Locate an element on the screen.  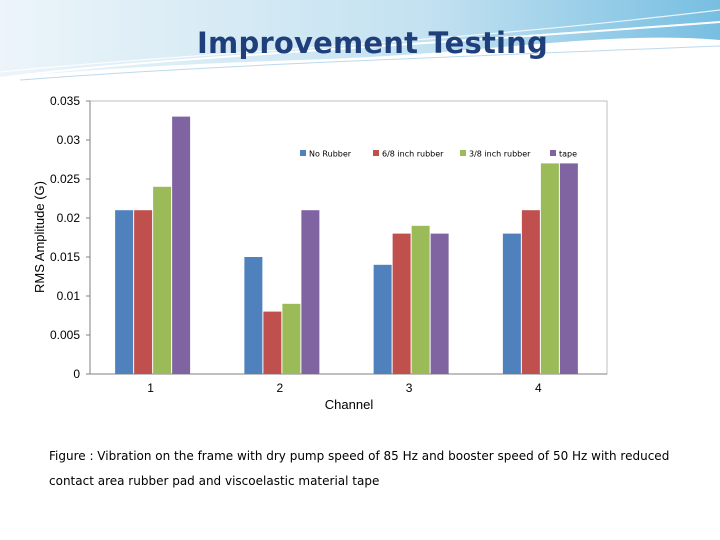
legend-label: No Rubber is located at coordinates (330, 154).